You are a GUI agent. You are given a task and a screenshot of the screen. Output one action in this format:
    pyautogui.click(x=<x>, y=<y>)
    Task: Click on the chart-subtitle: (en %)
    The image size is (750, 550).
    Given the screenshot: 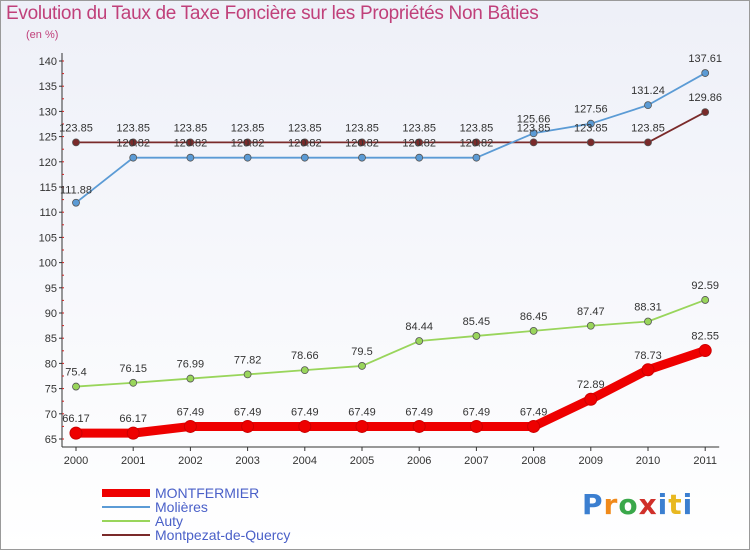 What is the action you would take?
    pyautogui.click(x=42, y=35)
    